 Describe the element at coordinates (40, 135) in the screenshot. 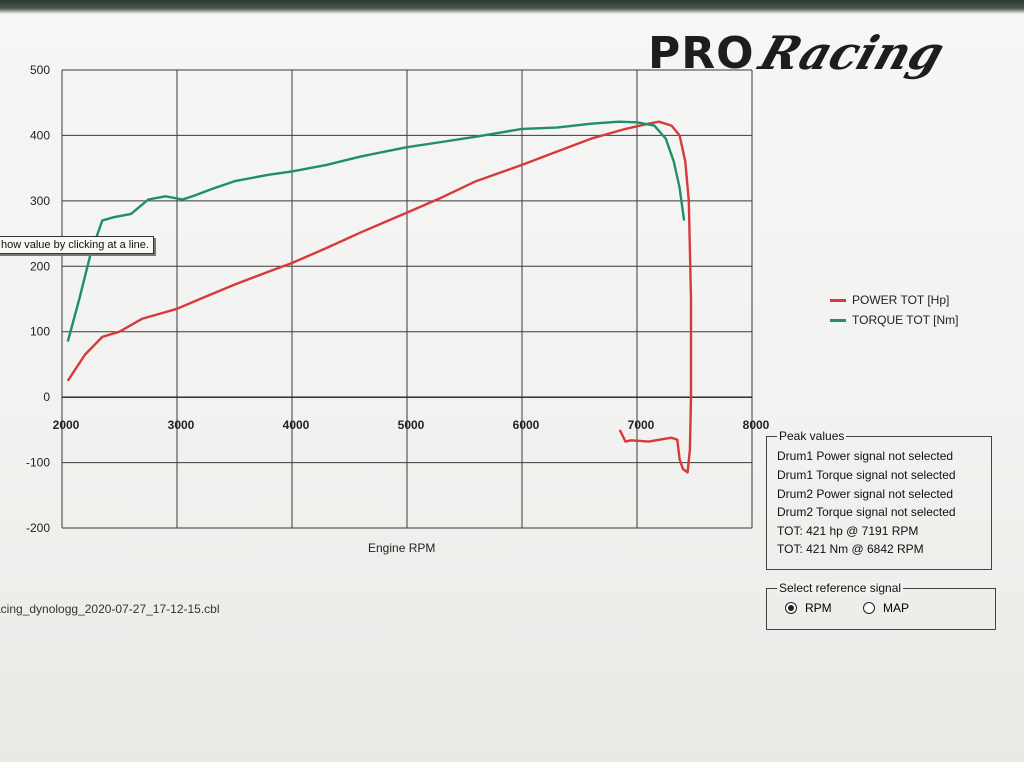

I see `y-tick-label: 400` at that location.